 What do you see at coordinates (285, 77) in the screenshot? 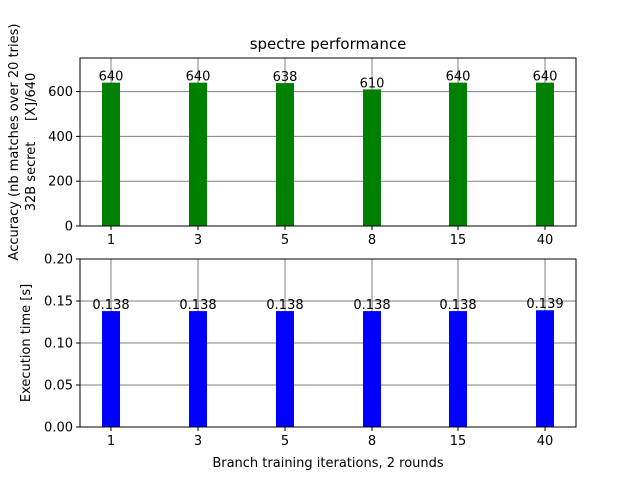
I see `accuracy-value-label: 638` at bounding box center [285, 77].